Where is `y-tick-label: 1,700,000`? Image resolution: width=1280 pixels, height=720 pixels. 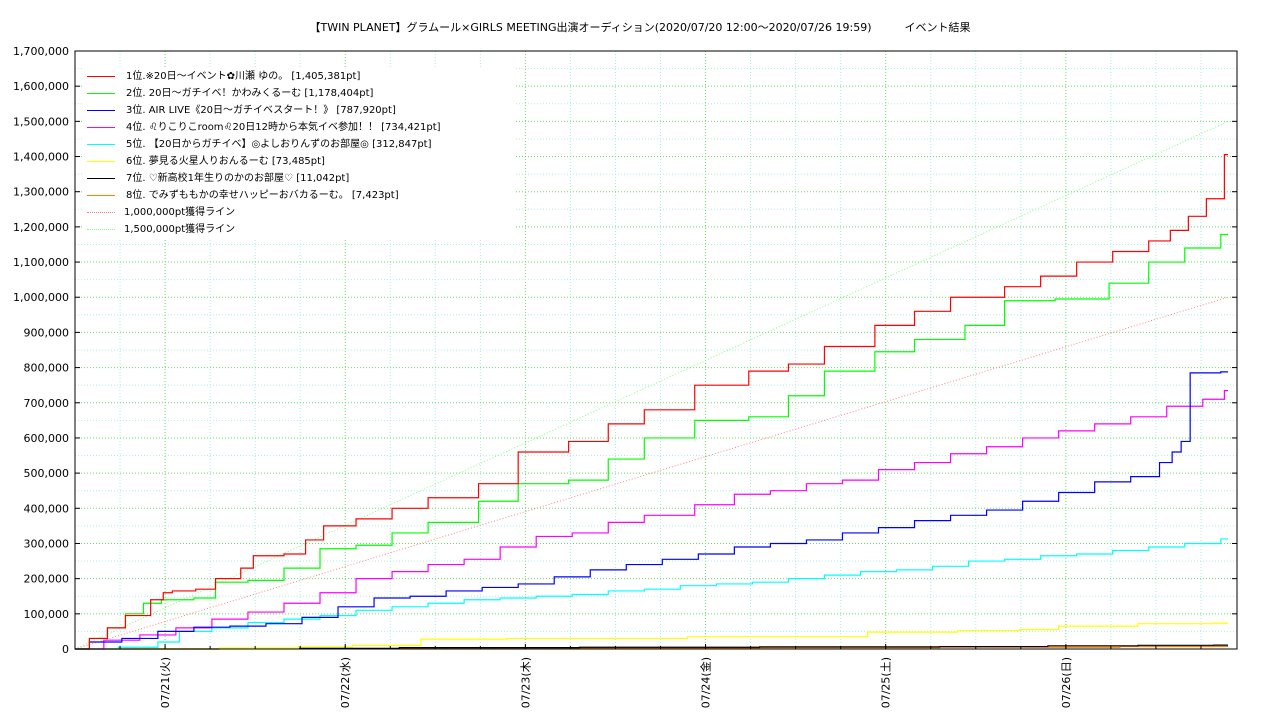
y-tick-label: 1,700,000 is located at coordinates (41, 51).